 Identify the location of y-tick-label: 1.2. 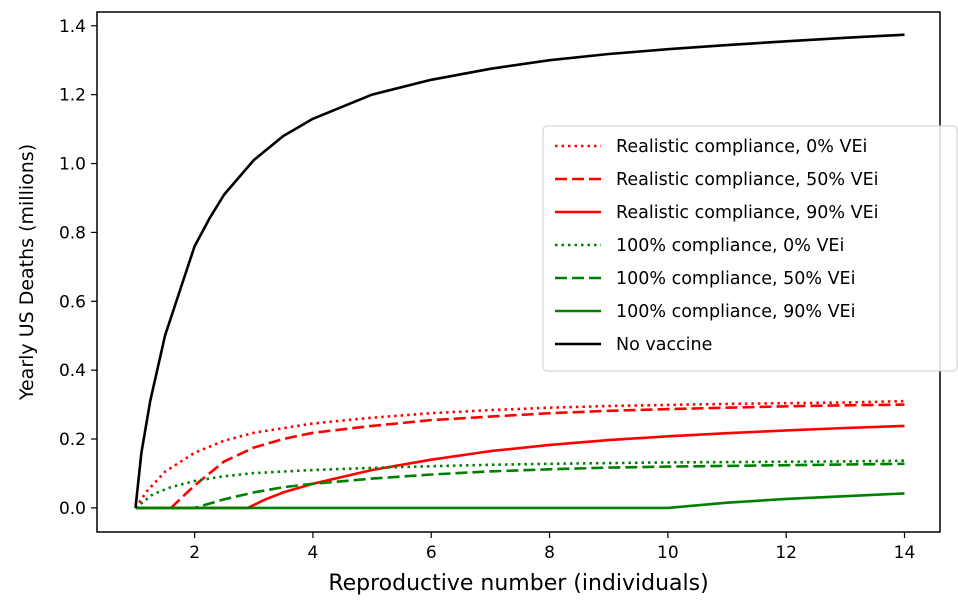
(72, 96).